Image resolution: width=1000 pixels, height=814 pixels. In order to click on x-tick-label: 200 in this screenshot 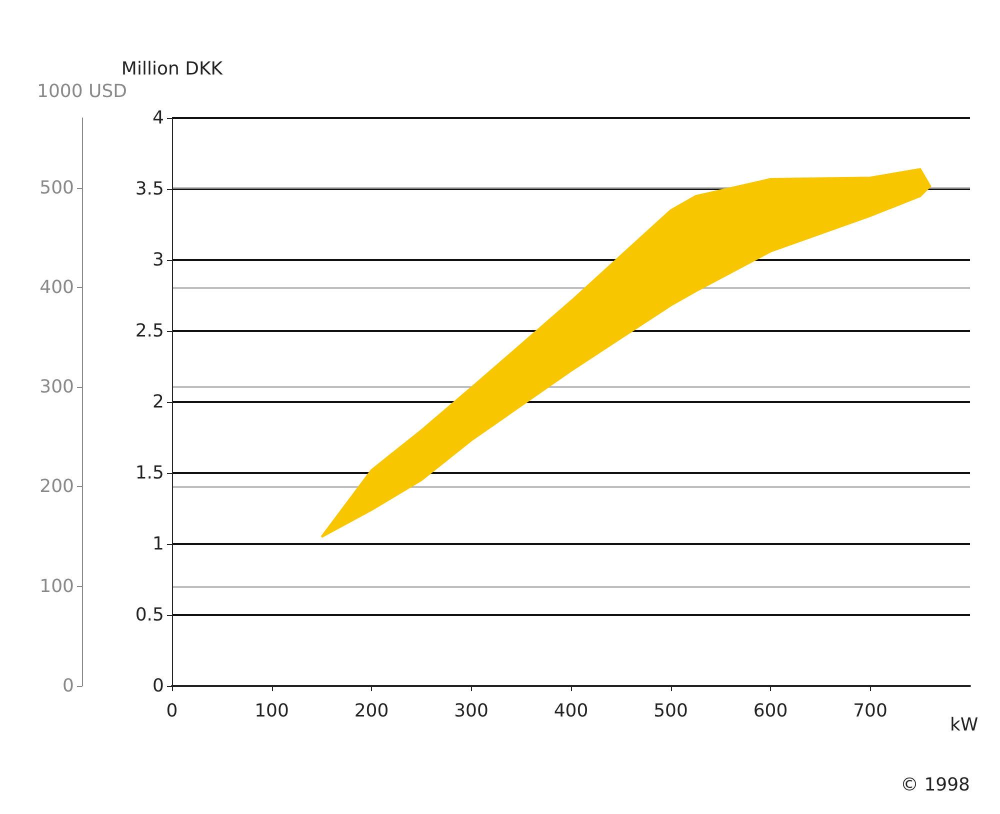, I will do `click(371, 711)`.